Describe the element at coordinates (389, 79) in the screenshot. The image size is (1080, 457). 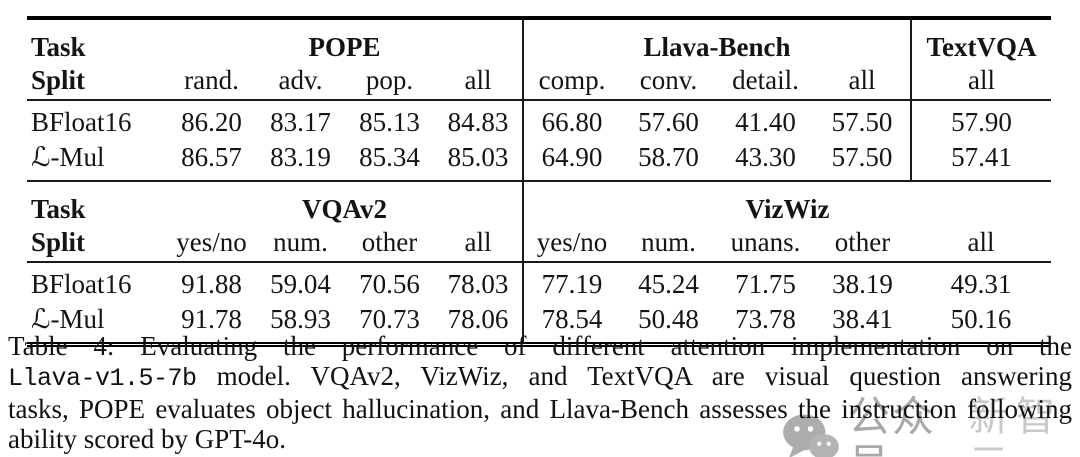
I see `split-header-cell: pop.` at that location.